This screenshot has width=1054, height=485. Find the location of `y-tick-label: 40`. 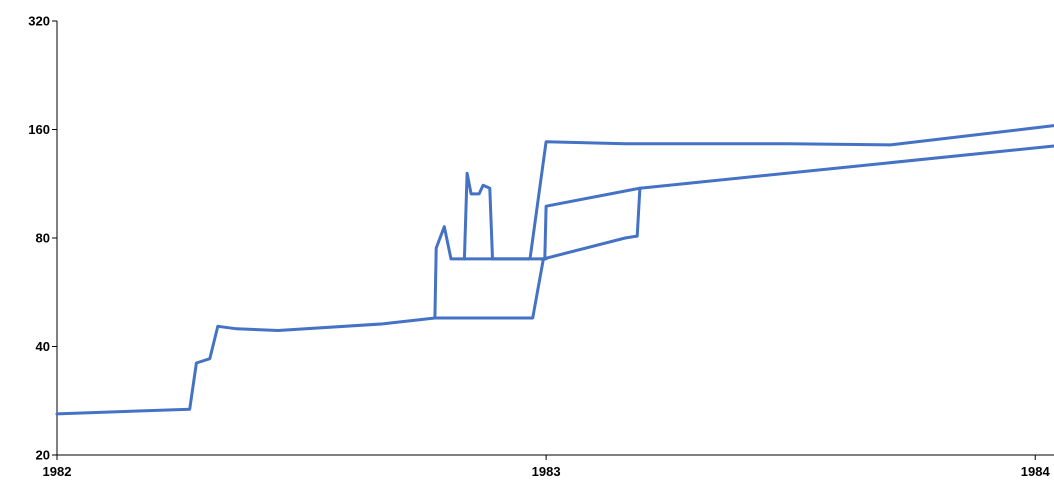

y-tick-label: 40 is located at coordinates (43, 346).